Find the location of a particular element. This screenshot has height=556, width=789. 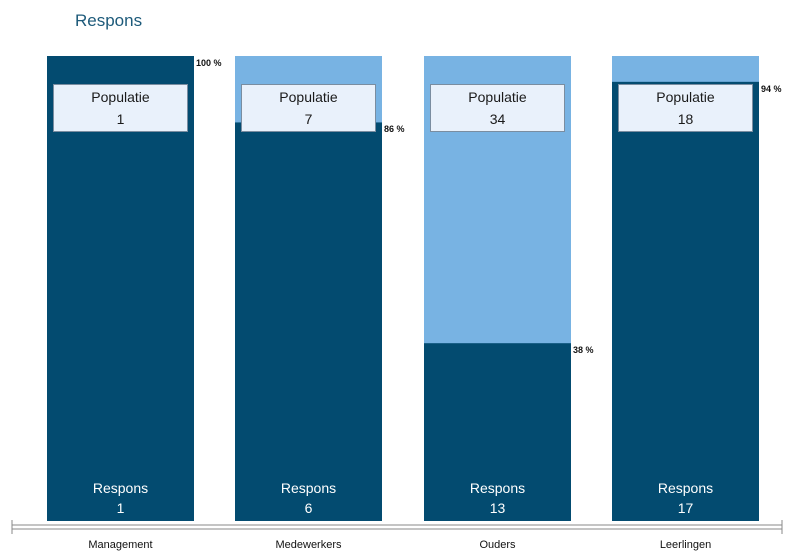

population-value: 34 is located at coordinates (497, 119).